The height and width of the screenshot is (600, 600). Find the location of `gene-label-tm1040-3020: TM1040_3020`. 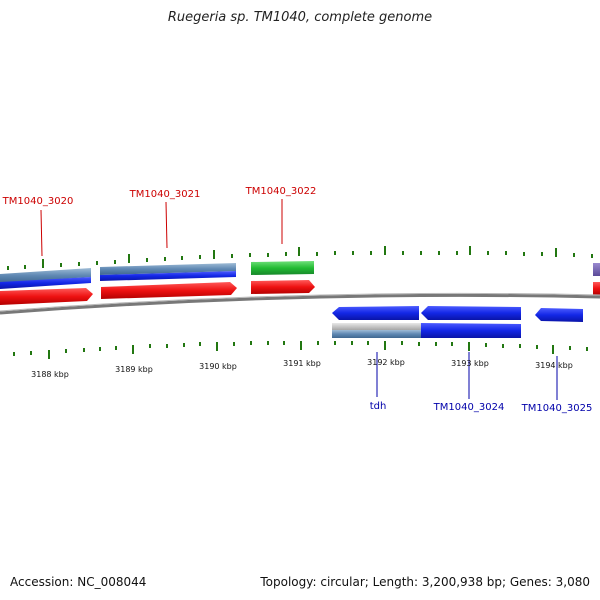

gene-label-tm1040-3020: TM1040_3020 is located at coordinates (38, 201).